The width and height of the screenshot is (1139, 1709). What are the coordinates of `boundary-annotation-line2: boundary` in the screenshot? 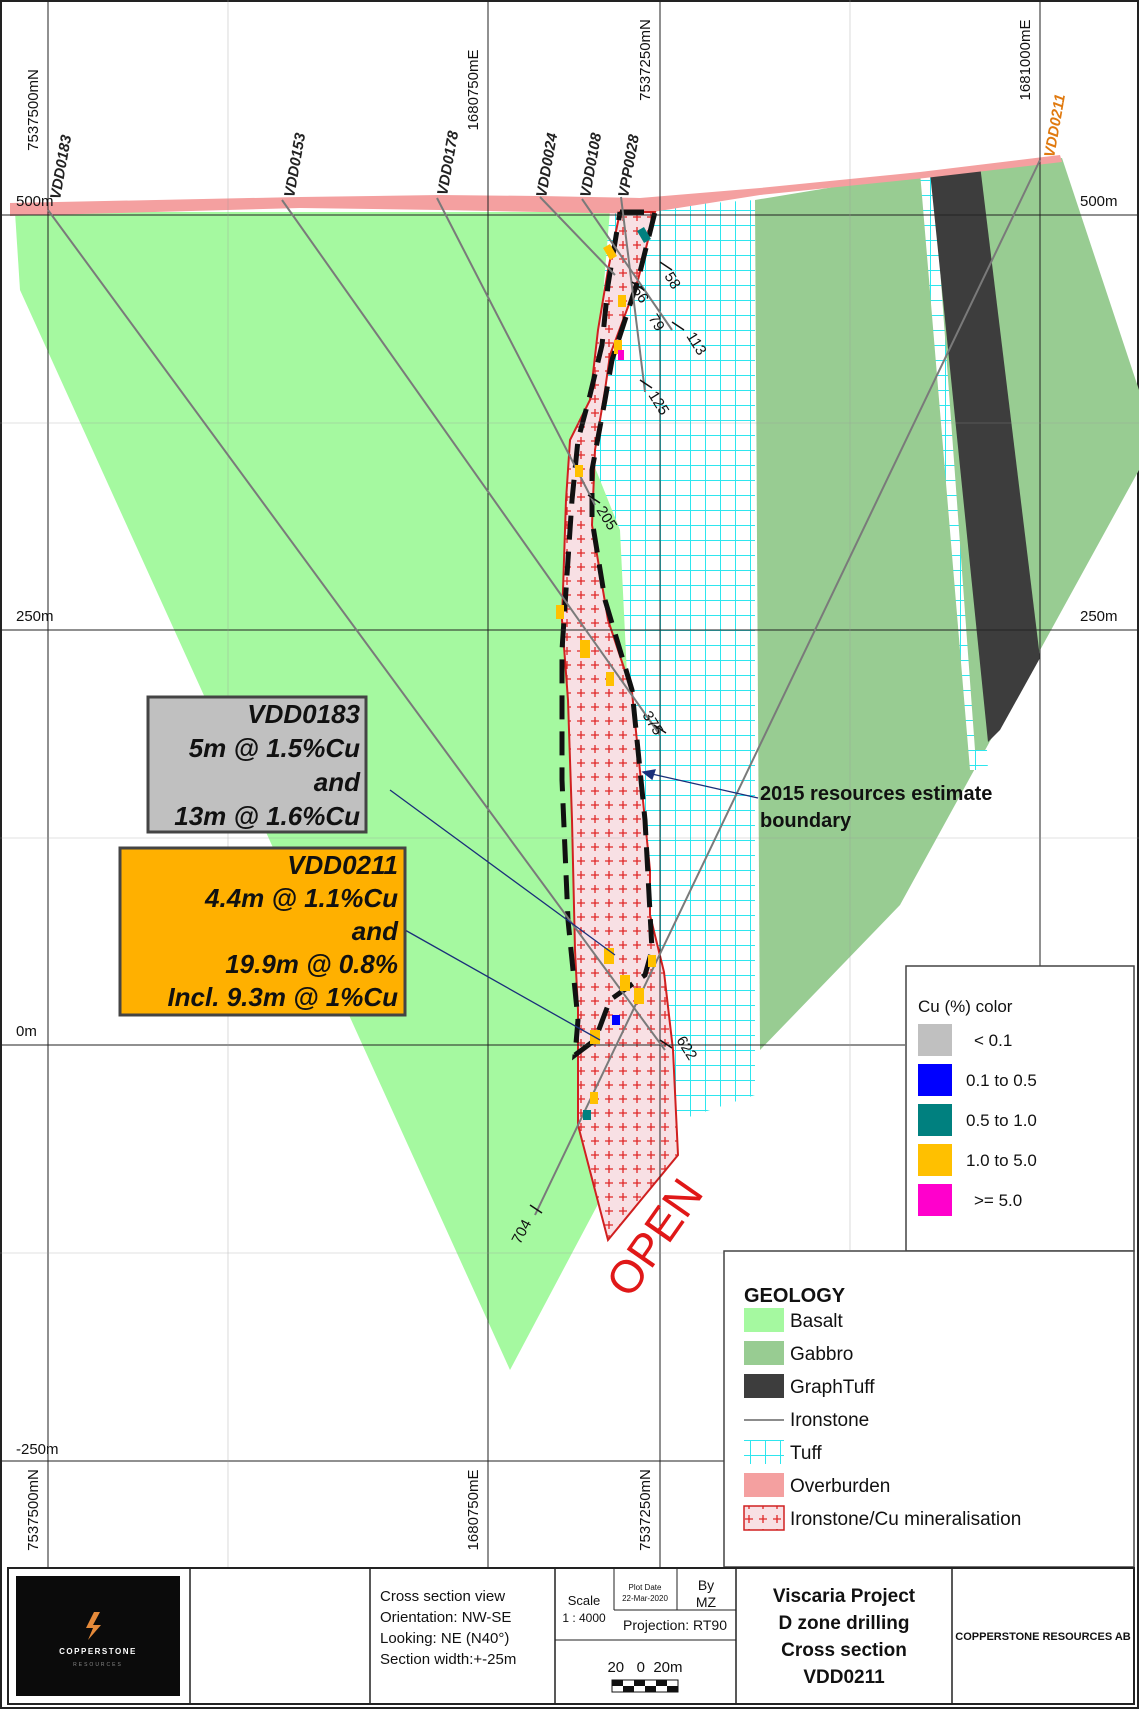 It's located at (806, 821).